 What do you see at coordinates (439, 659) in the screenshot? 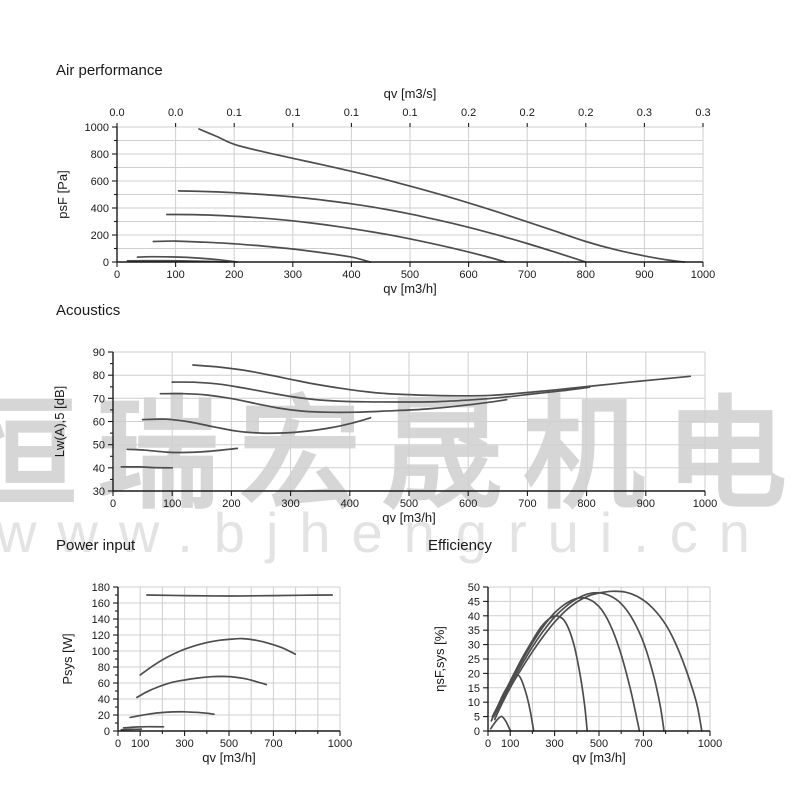
I see `svg-text: ηsF,sys [%]` at bounding box center [439, 659].